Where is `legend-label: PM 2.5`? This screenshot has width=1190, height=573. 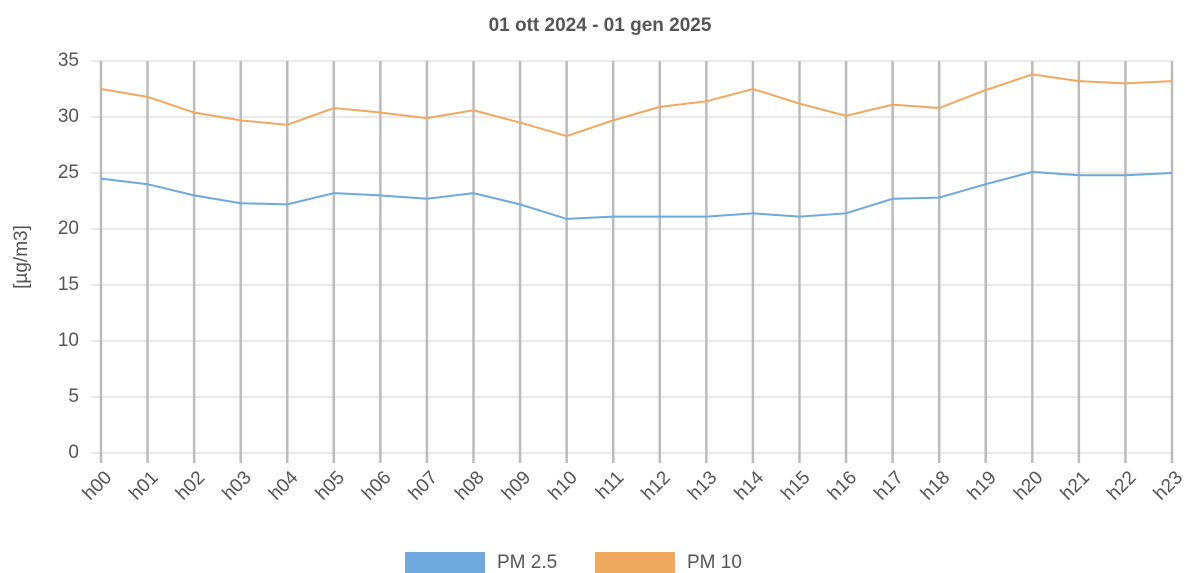
legend-label: PM 2.5 is located at coordinates (527, 562).